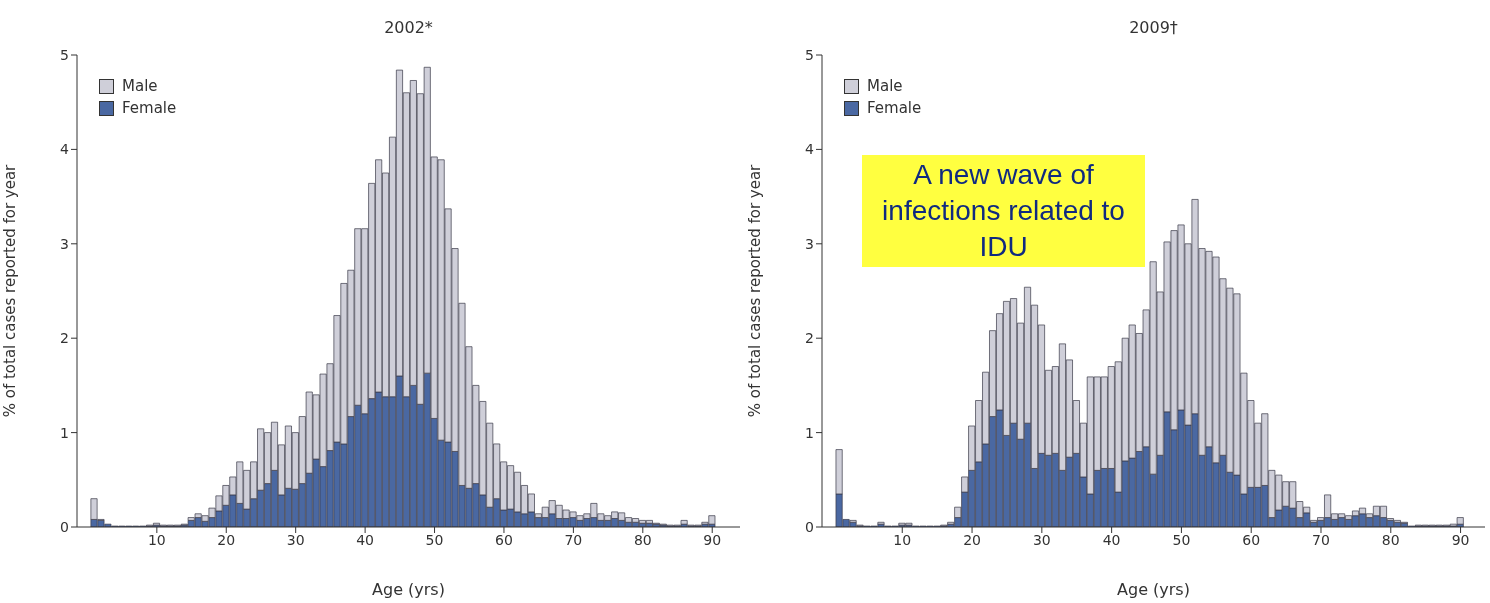 The image size is (1490, 603). Describe the element at coordinates (1153, 27) in the screenshot. I see `chart-title: 2009†` at that location.